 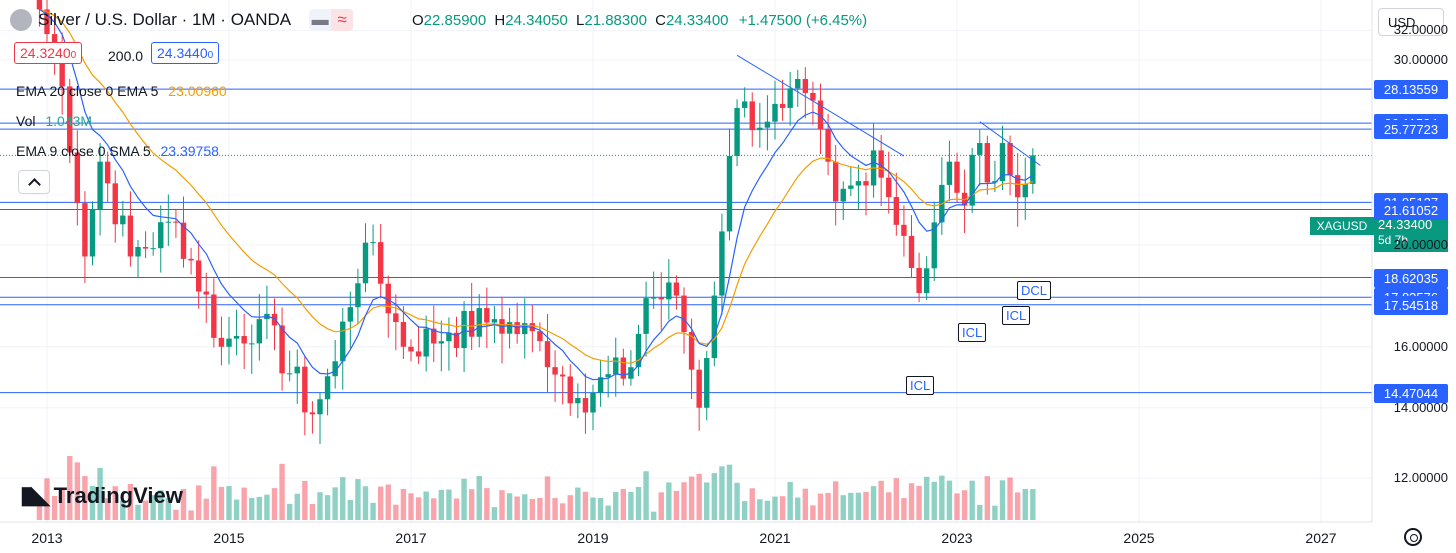 I want to click on level-price-tag: 18.62035, so click(x=1411, y=278).